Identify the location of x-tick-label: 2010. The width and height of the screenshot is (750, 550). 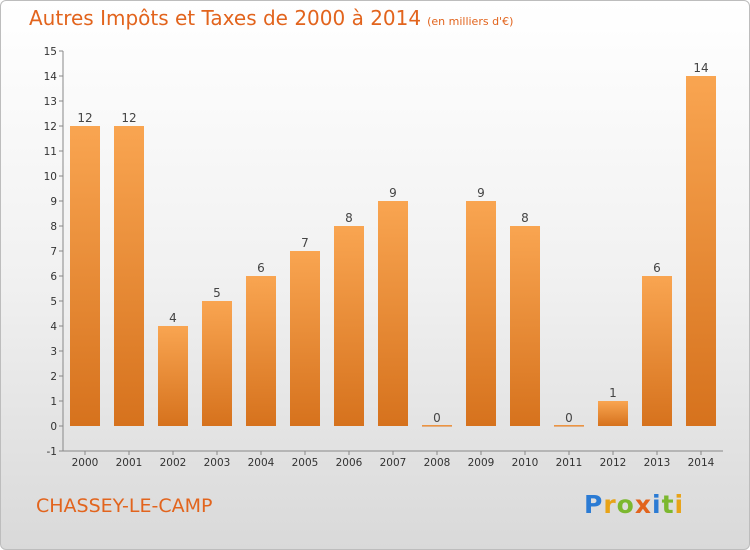
(525, 463).